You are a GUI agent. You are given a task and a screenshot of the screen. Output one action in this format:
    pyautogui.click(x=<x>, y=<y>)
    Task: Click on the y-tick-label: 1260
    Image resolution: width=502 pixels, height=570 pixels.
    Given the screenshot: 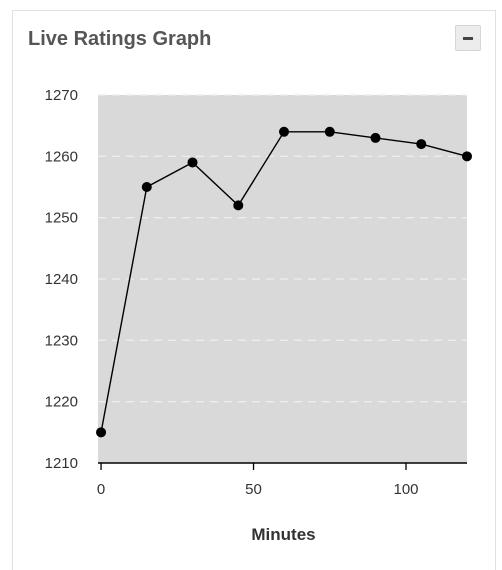 What is the action you would take?
    pyautogui.click(x=61, y=156)
    